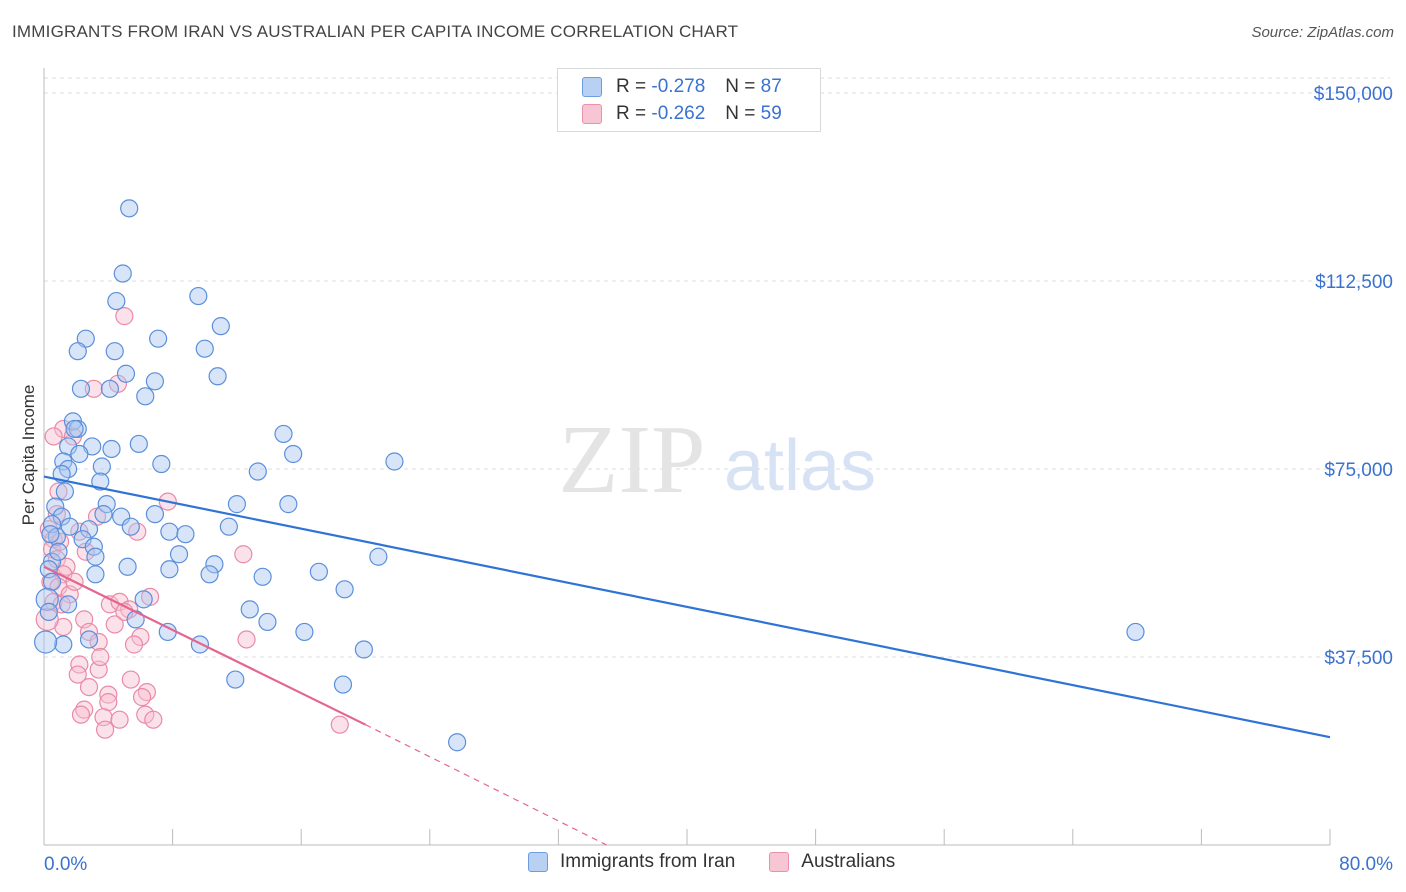 The image size is (1406, 892). I want to click on y-tick-labels: $37,500 $75,000 $112,500 $150,000, so click(1353, 376).